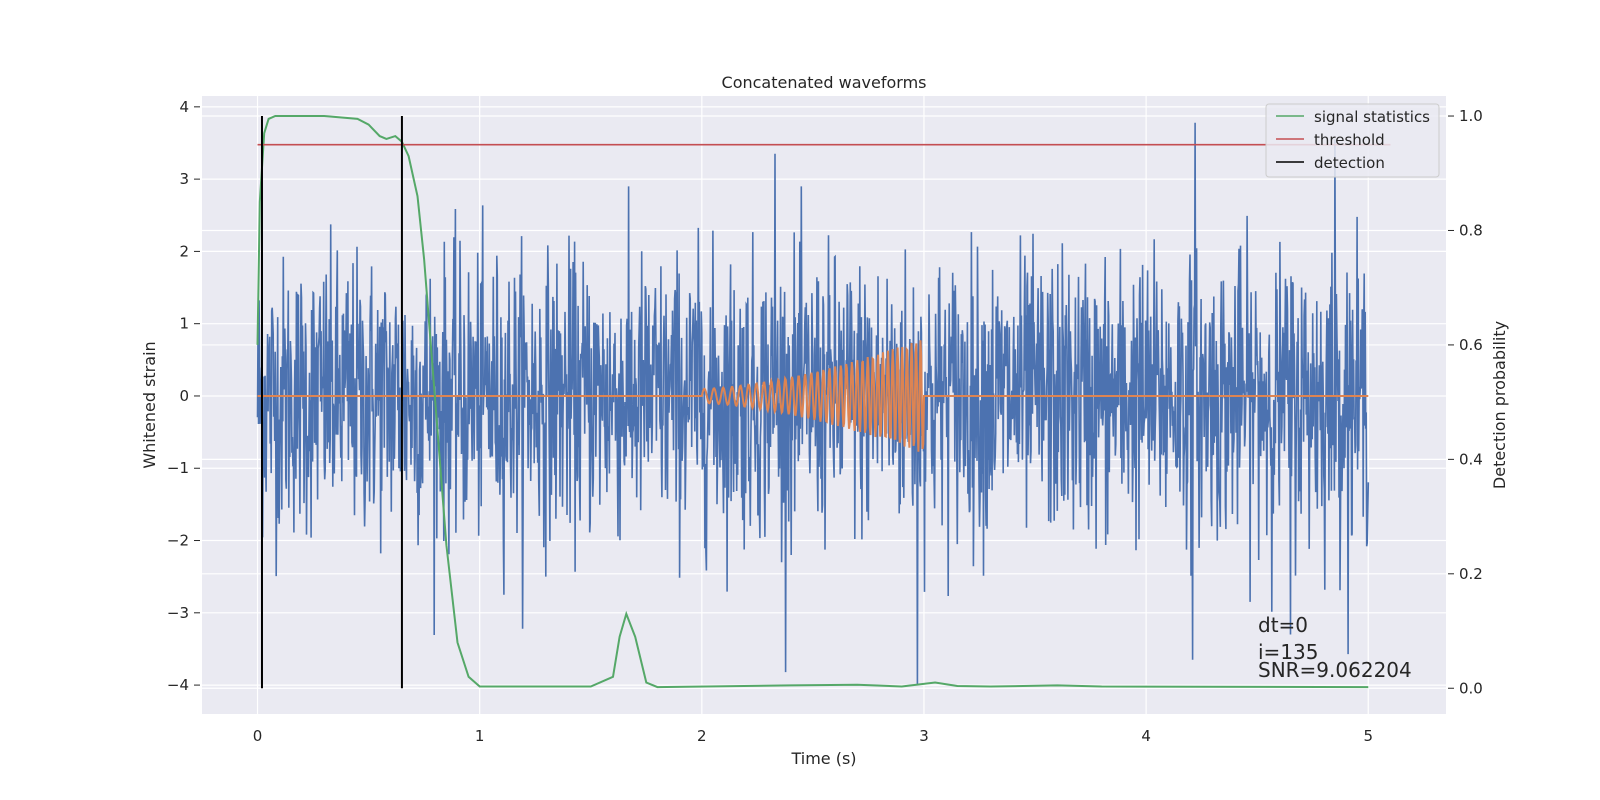  What do you see at coordinates (1372, 117) in the screenshot?
I see `legend-label-signal-statistics: signal statistics` at bounding box center [1372, 117].